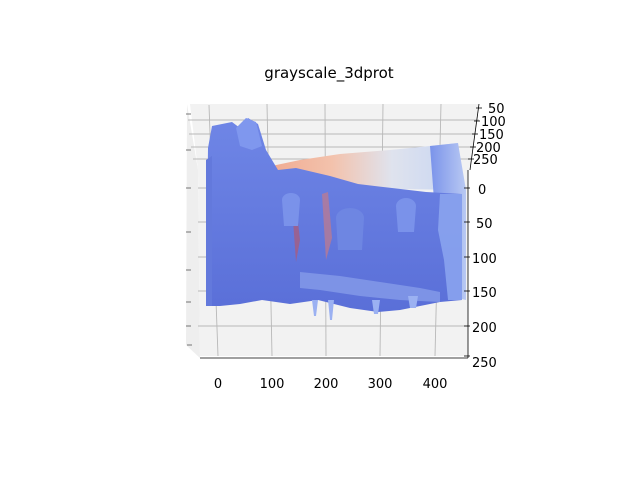 This screenshot has width=640, height=480. I want to click on z-tick-label: 50, so click(496, 109).